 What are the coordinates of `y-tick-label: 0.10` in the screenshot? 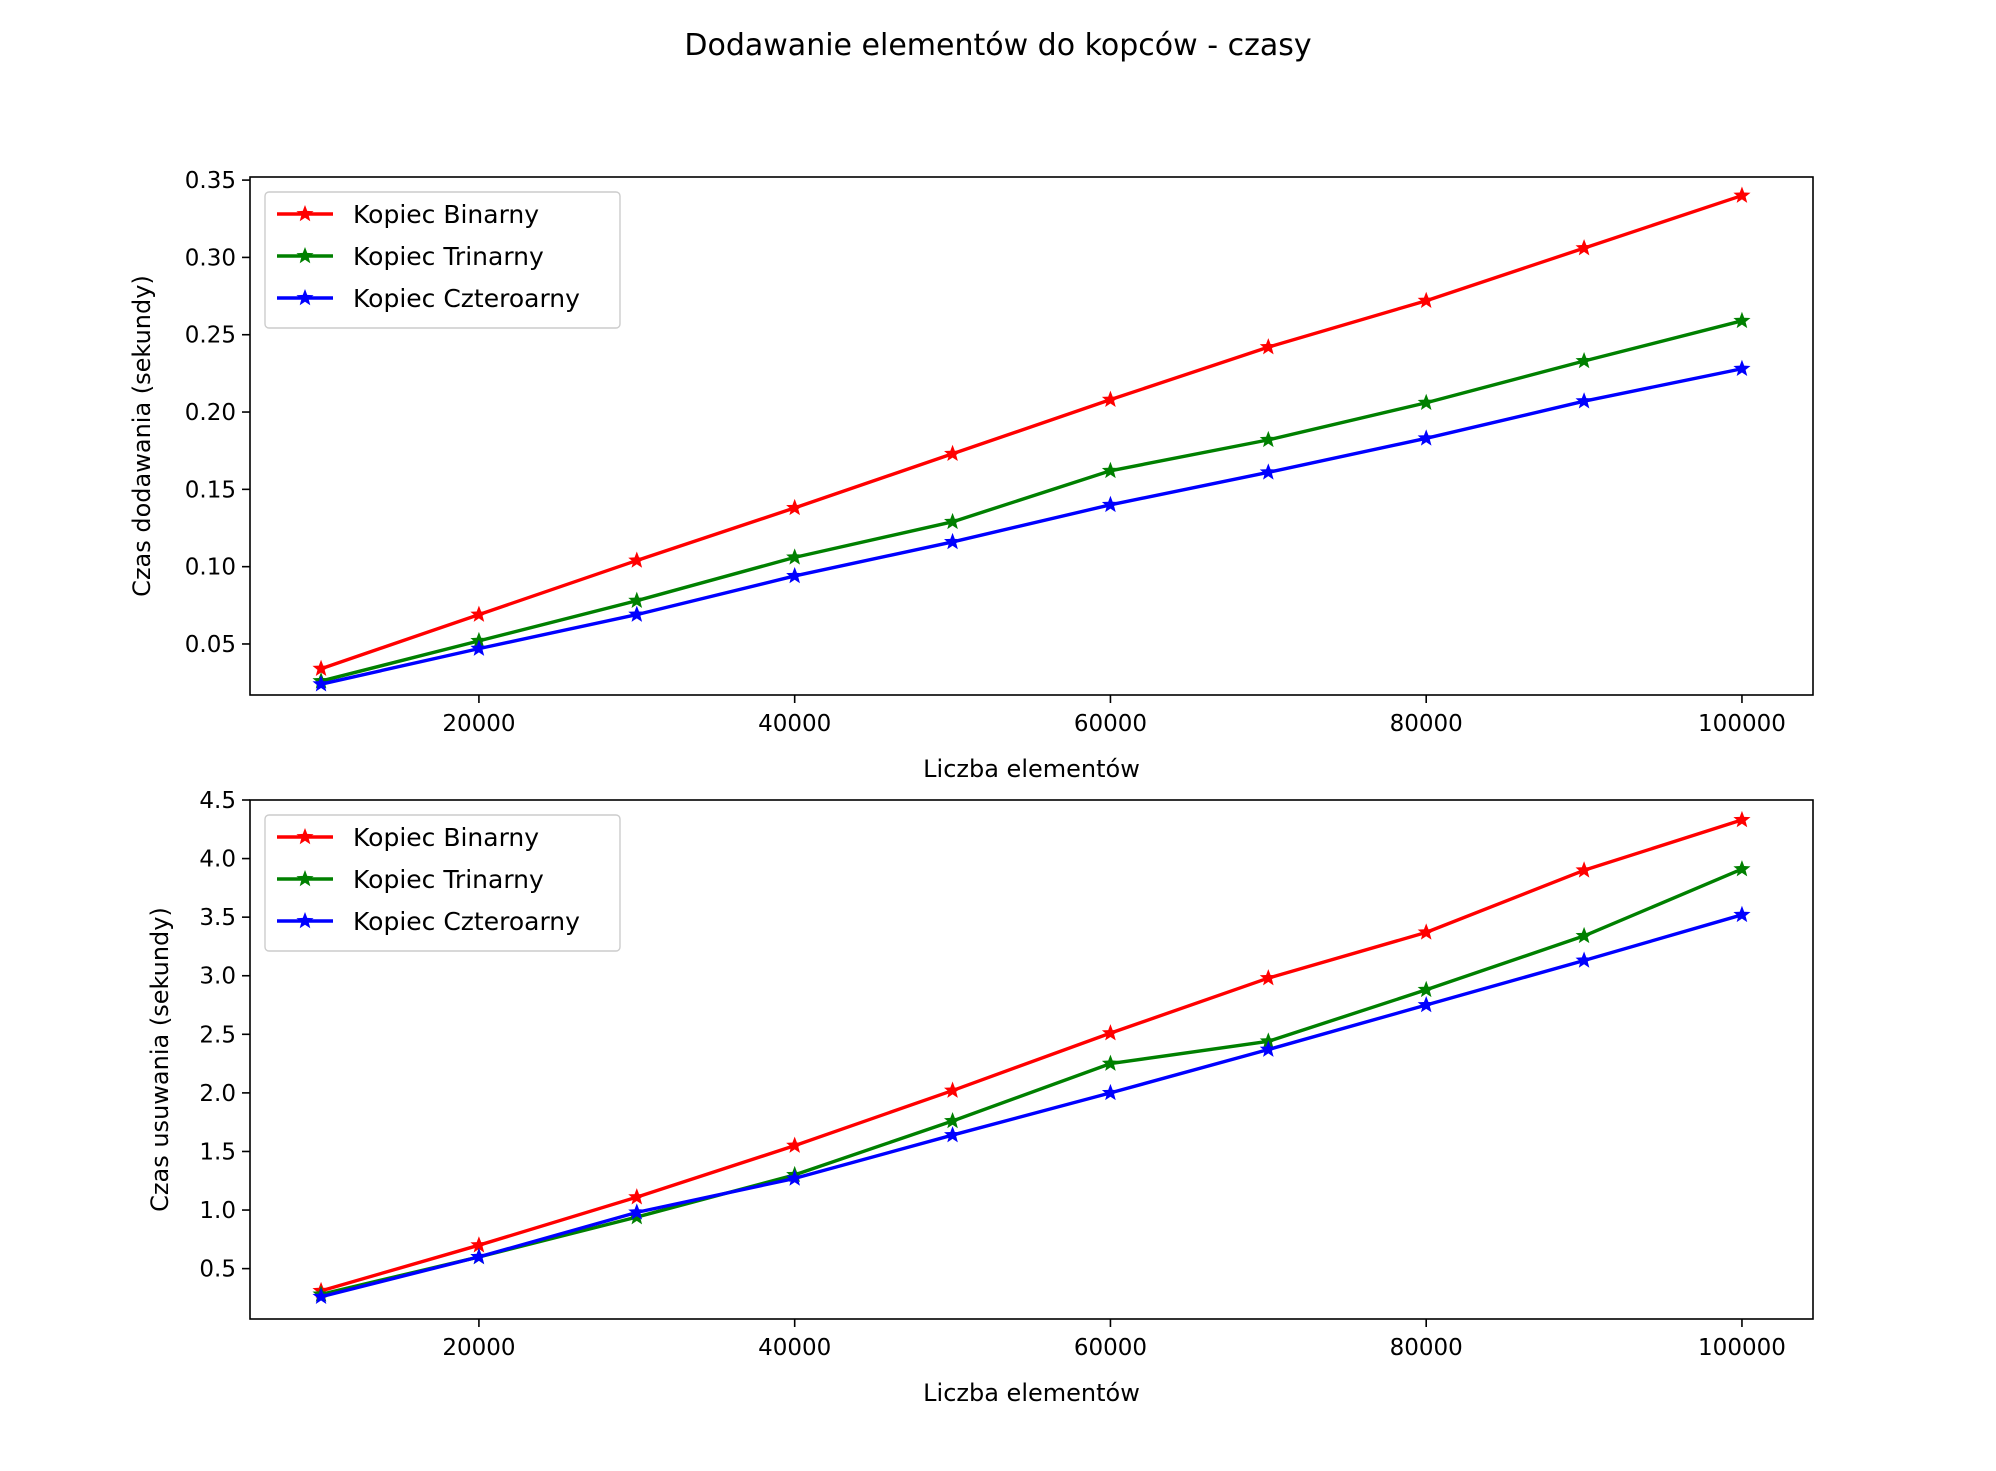 It's located at (210, 568).